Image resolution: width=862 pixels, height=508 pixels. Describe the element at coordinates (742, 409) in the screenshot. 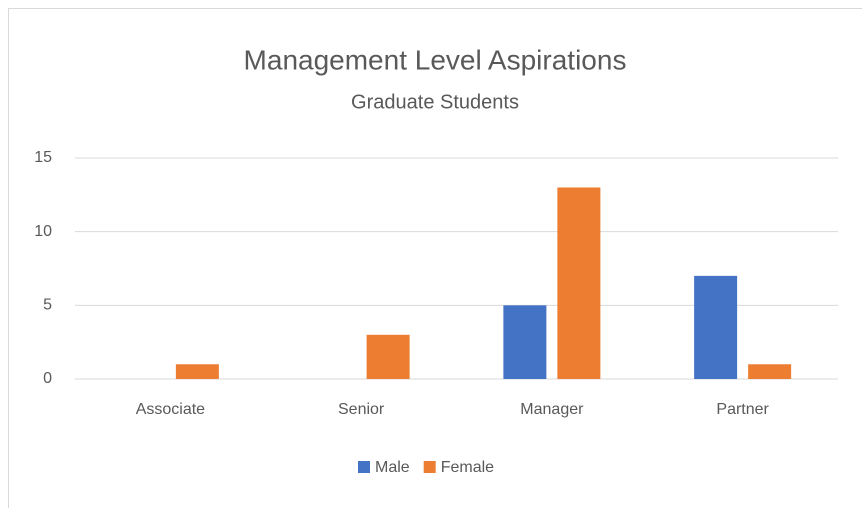

I see `x-tick-label: Partner` at that location.